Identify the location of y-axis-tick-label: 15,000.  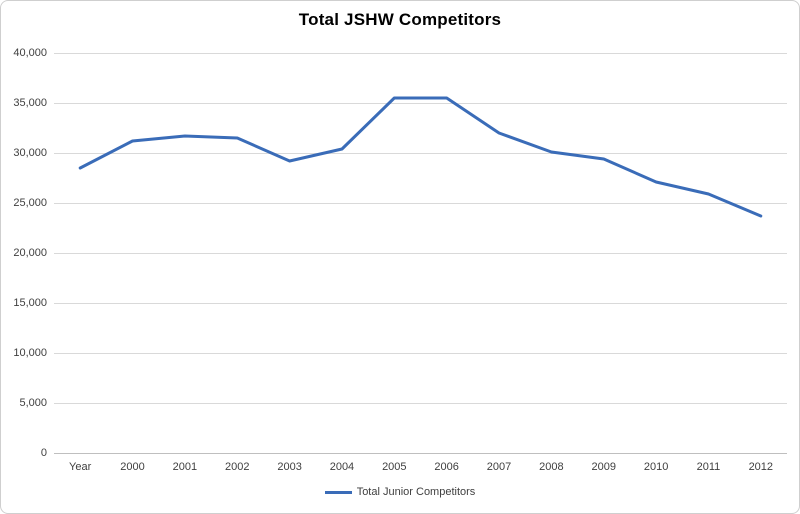
(30, 303).